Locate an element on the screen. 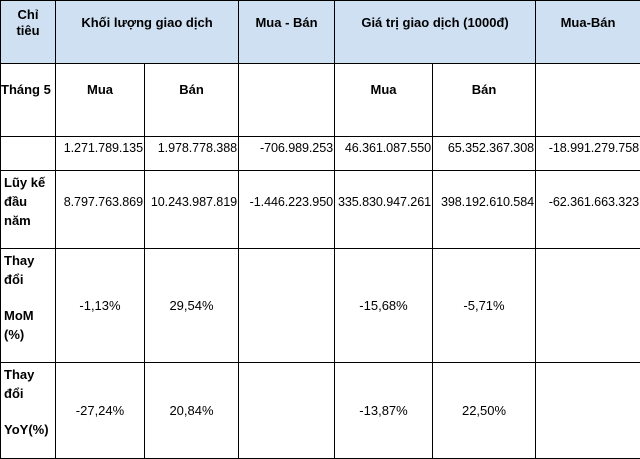  luy-ke-label-line2: đầu is located at coordinates (16, 201).